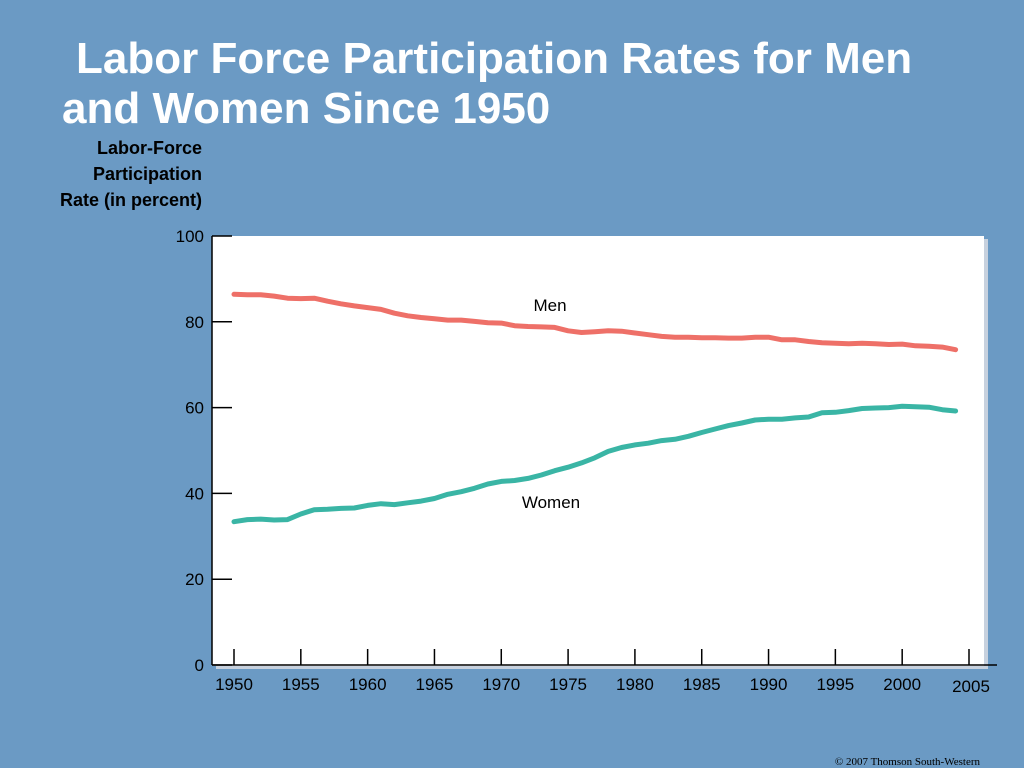  I want to click on x-tick-label: 1990, so click(769, 684).